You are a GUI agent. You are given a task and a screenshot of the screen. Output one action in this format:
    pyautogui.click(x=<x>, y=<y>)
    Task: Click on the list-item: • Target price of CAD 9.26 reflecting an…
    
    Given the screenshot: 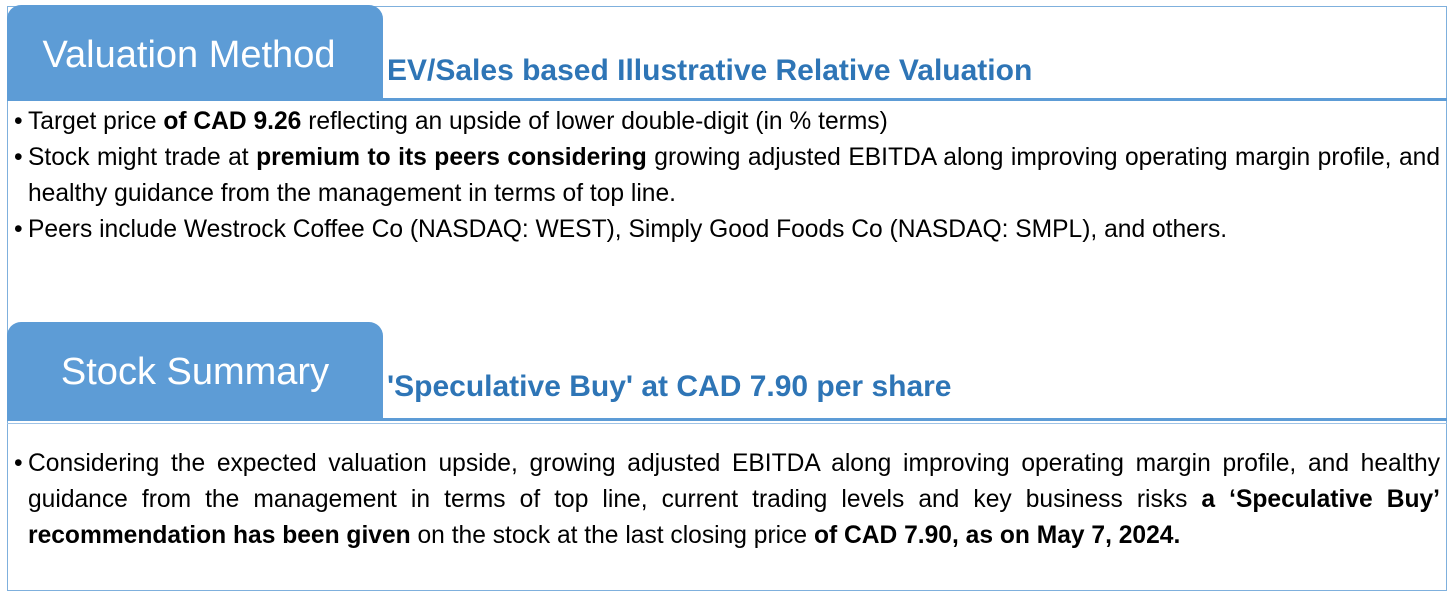 What is the action you would take?
    pyautogui.click(x=727, y=122)
    